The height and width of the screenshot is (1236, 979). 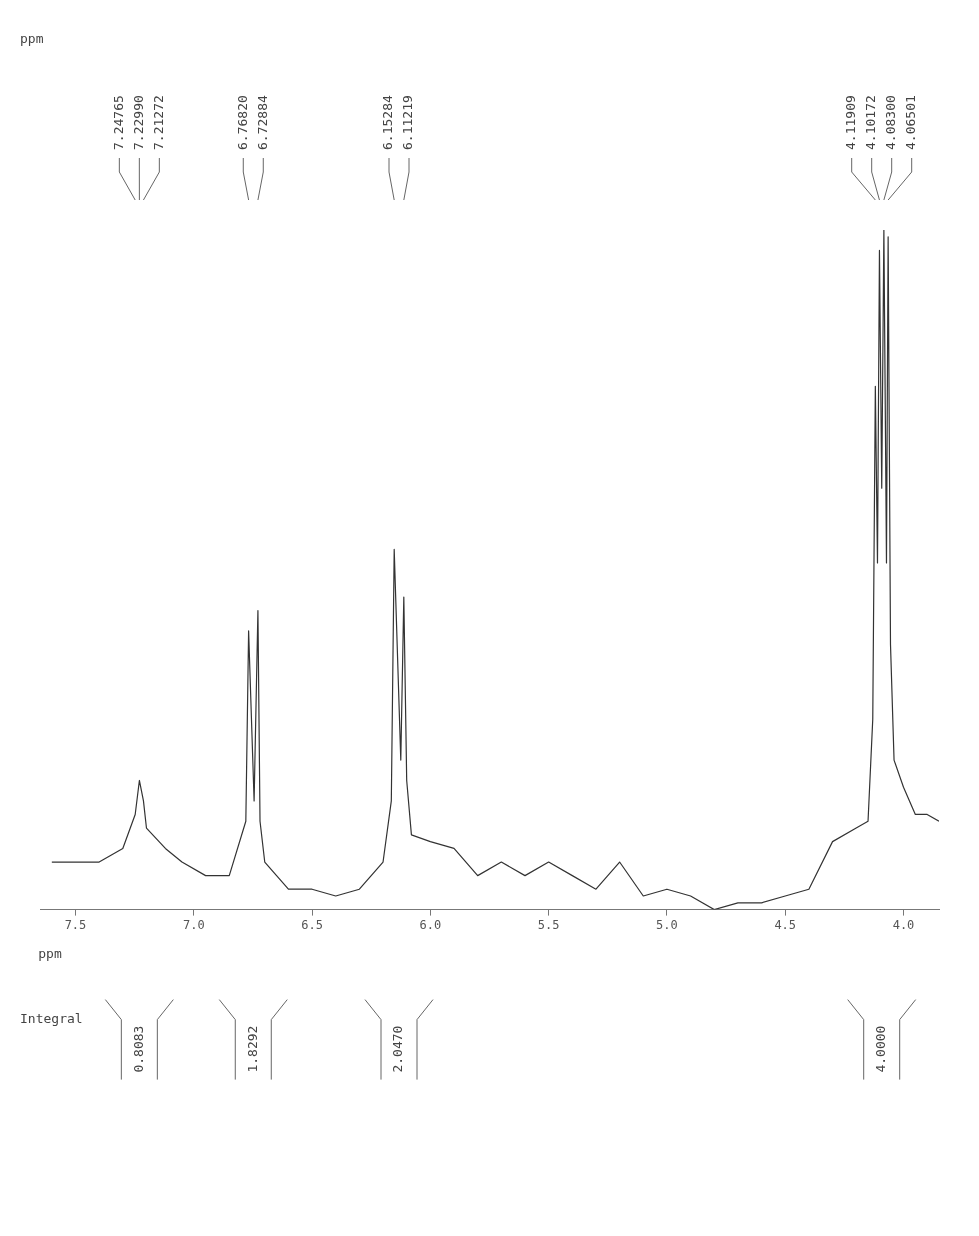 What do you see at coordinates (242, 122) in the screenshot?
I see `annotation: 6.76820` at bounding box center [242, 122].